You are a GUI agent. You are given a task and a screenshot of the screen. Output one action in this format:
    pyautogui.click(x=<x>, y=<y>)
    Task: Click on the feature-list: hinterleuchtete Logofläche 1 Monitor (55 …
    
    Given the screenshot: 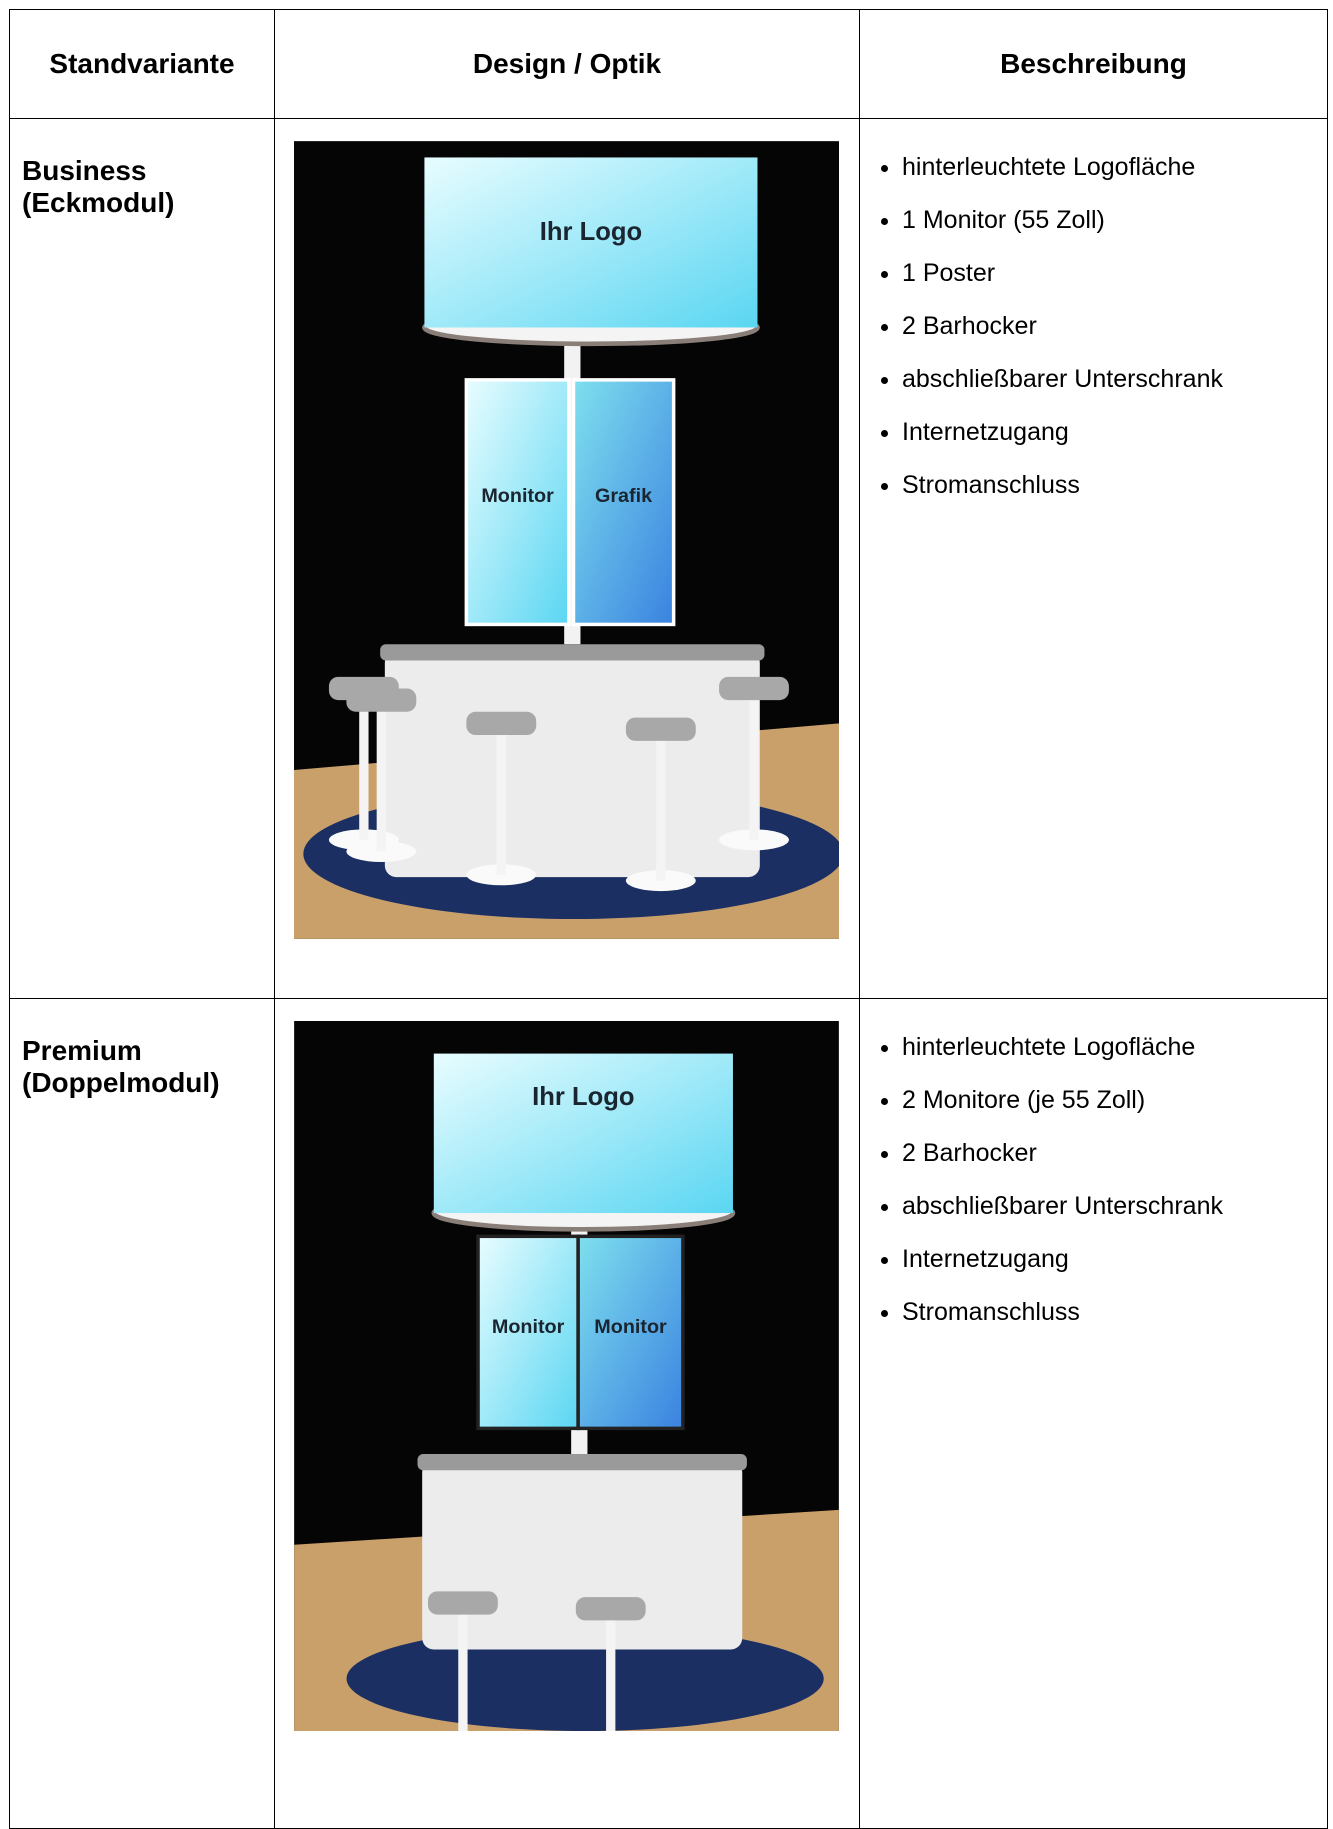 What is the action you would take?
    pyautogui.click(x=1093, y=326)
    